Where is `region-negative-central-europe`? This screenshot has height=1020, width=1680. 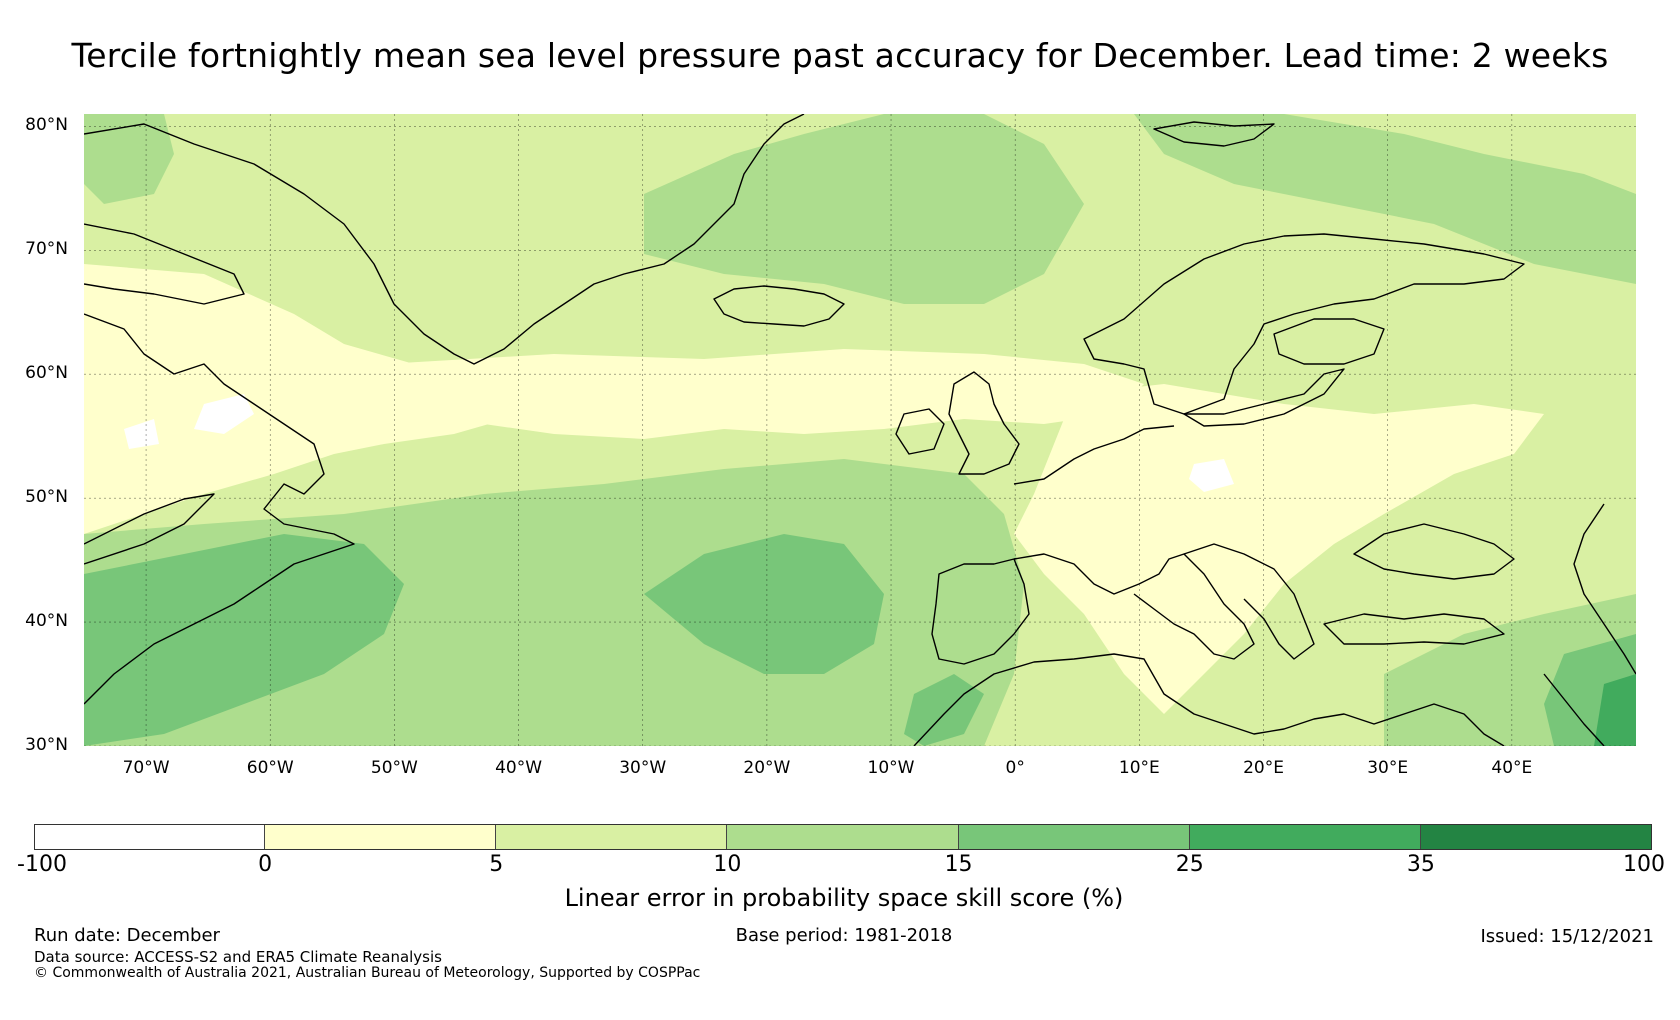 region-negative-central-europe is located at coordinates (1211, 475).